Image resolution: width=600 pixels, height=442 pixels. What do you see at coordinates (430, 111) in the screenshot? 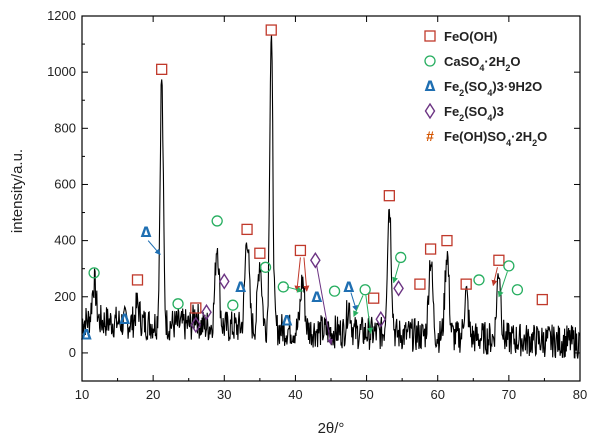
I see `diamond-icon` at bounding box center [430, 111].